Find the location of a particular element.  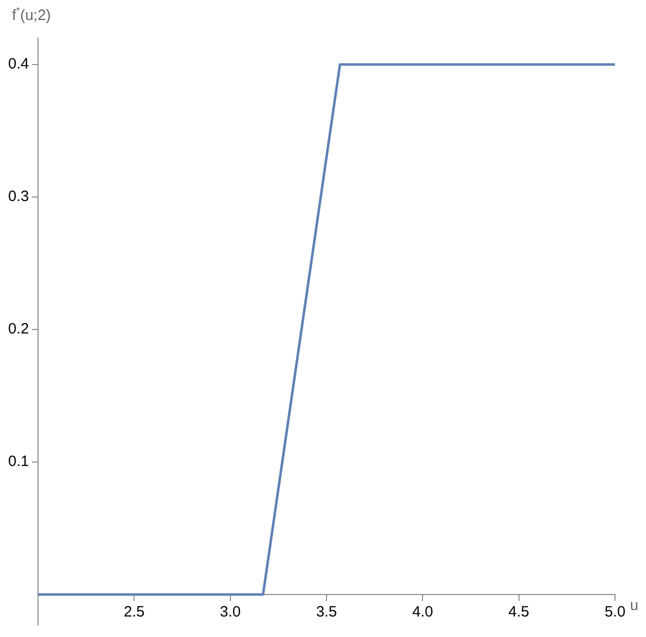

y-tick-label: 0.4 is located at coordinates (18, 64).